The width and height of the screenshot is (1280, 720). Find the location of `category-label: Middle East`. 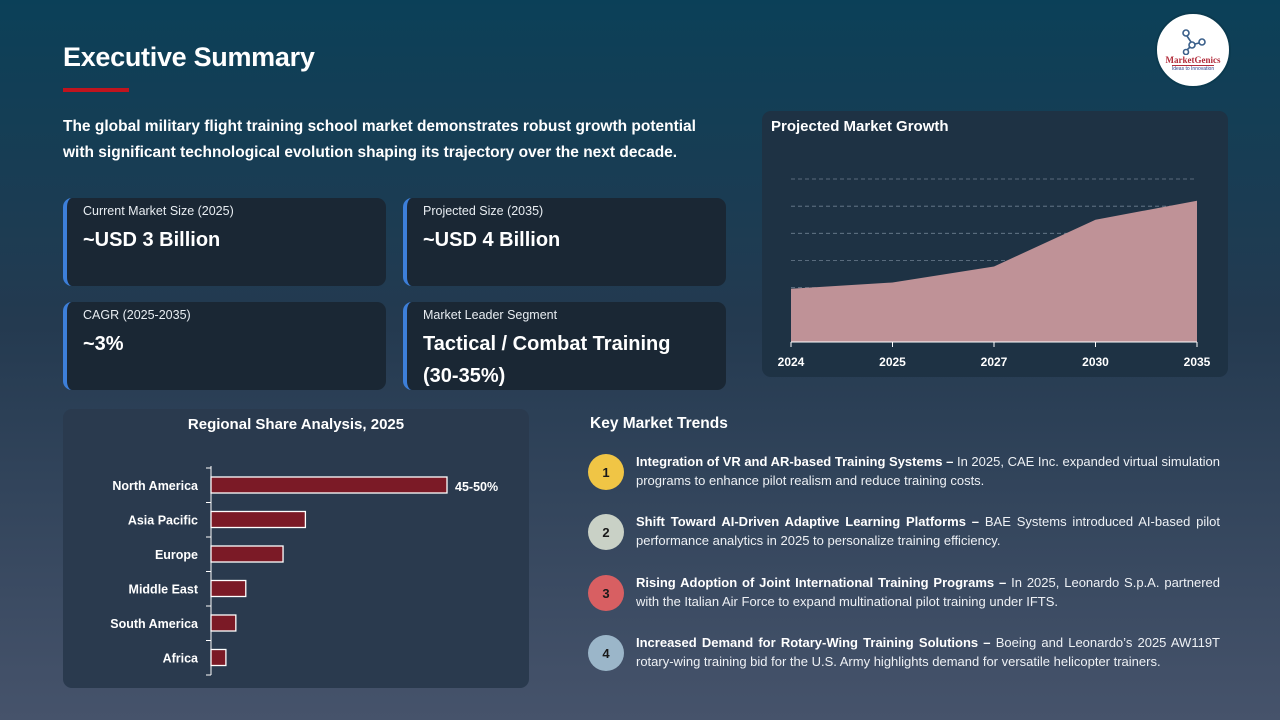

category-label: Middle East is located at coordinates (164, 590).